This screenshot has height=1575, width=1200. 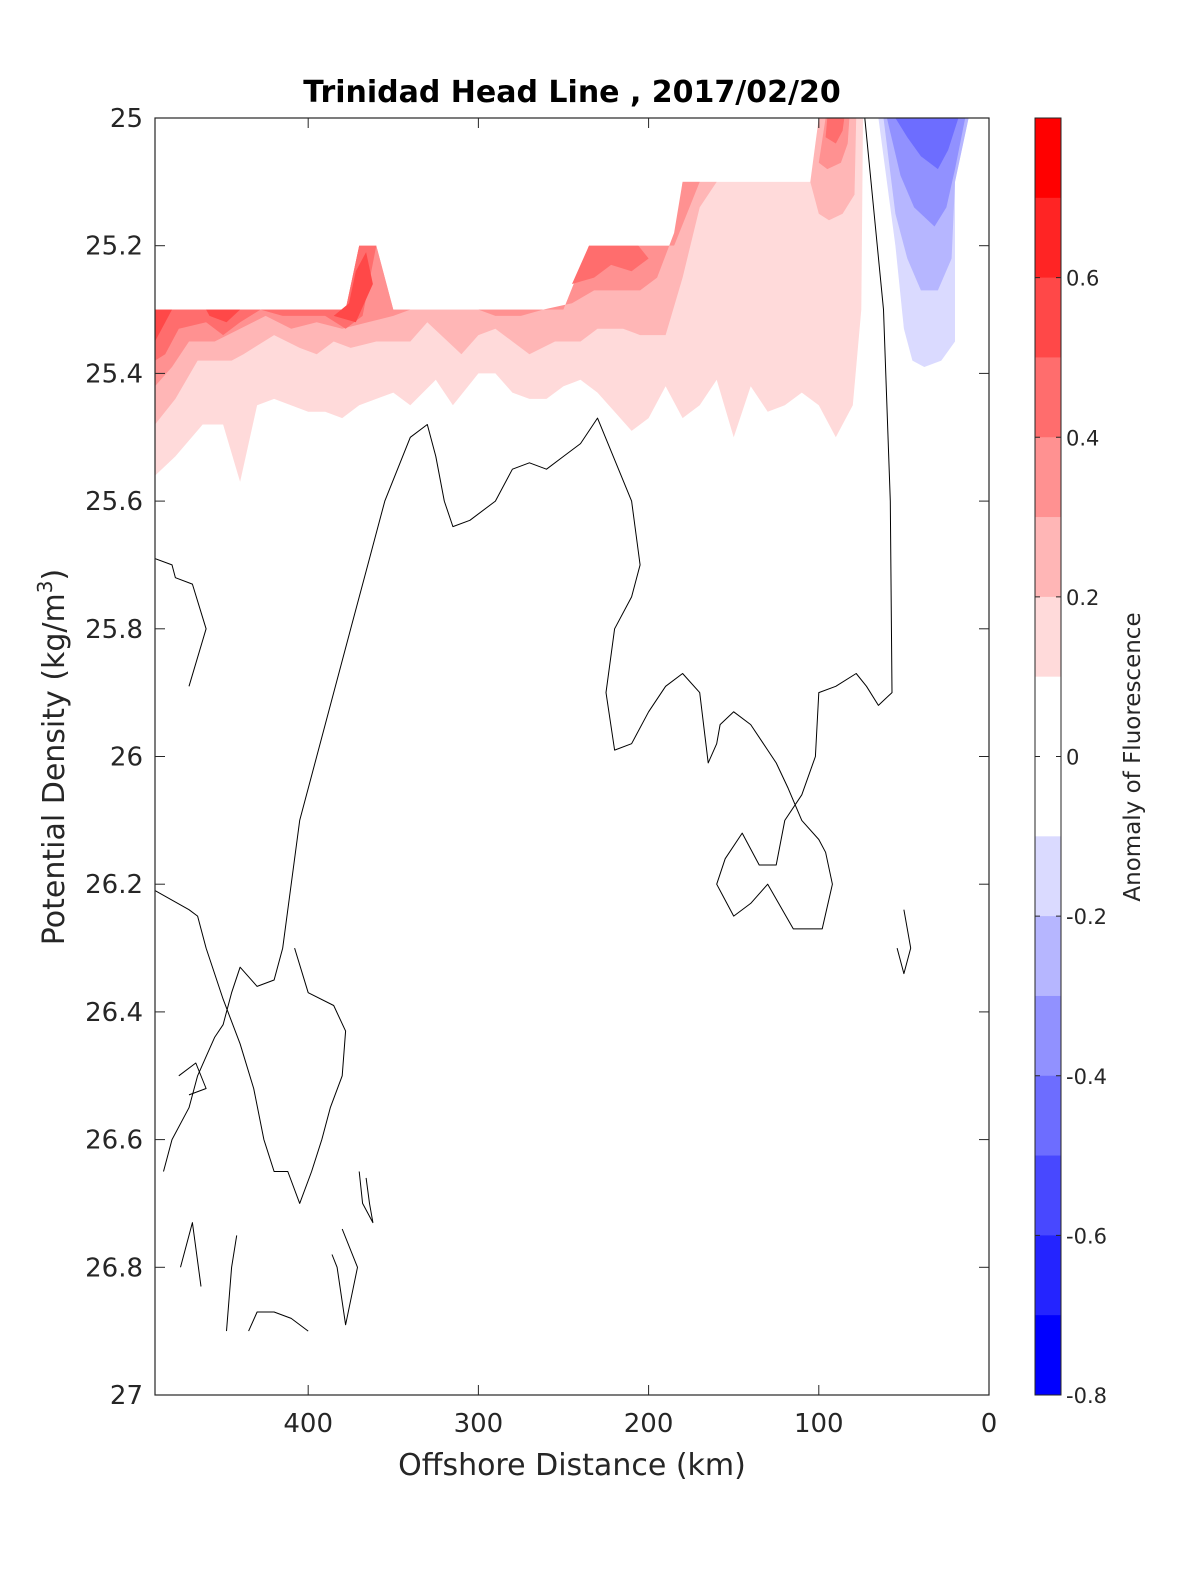 What do you see at coordinates (1086, 1236) in the screenshot?
I see `colorbar-tick-label: -0.6` at bounding box center [1086, 1236].